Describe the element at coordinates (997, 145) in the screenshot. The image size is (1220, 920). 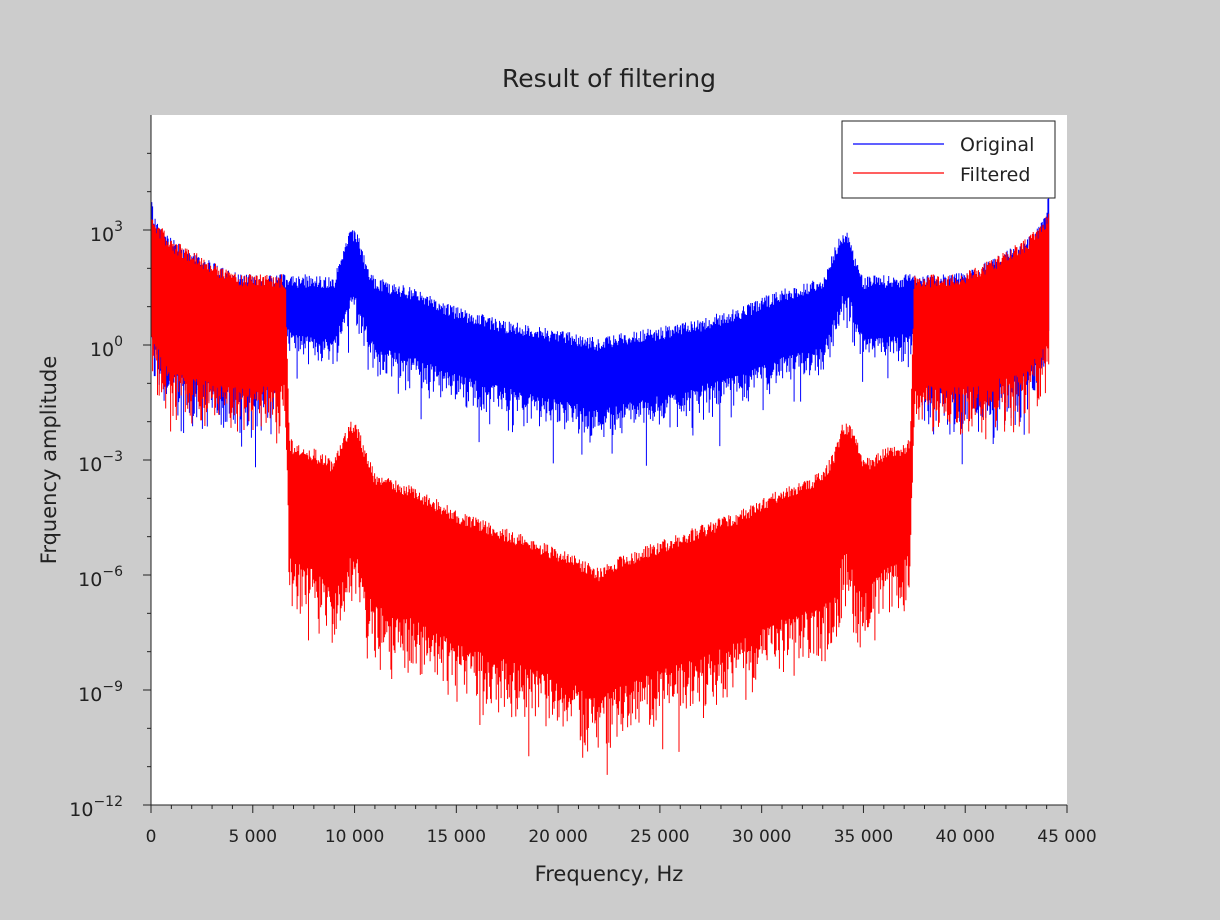
I see `legend-label-original: Original` at that location.